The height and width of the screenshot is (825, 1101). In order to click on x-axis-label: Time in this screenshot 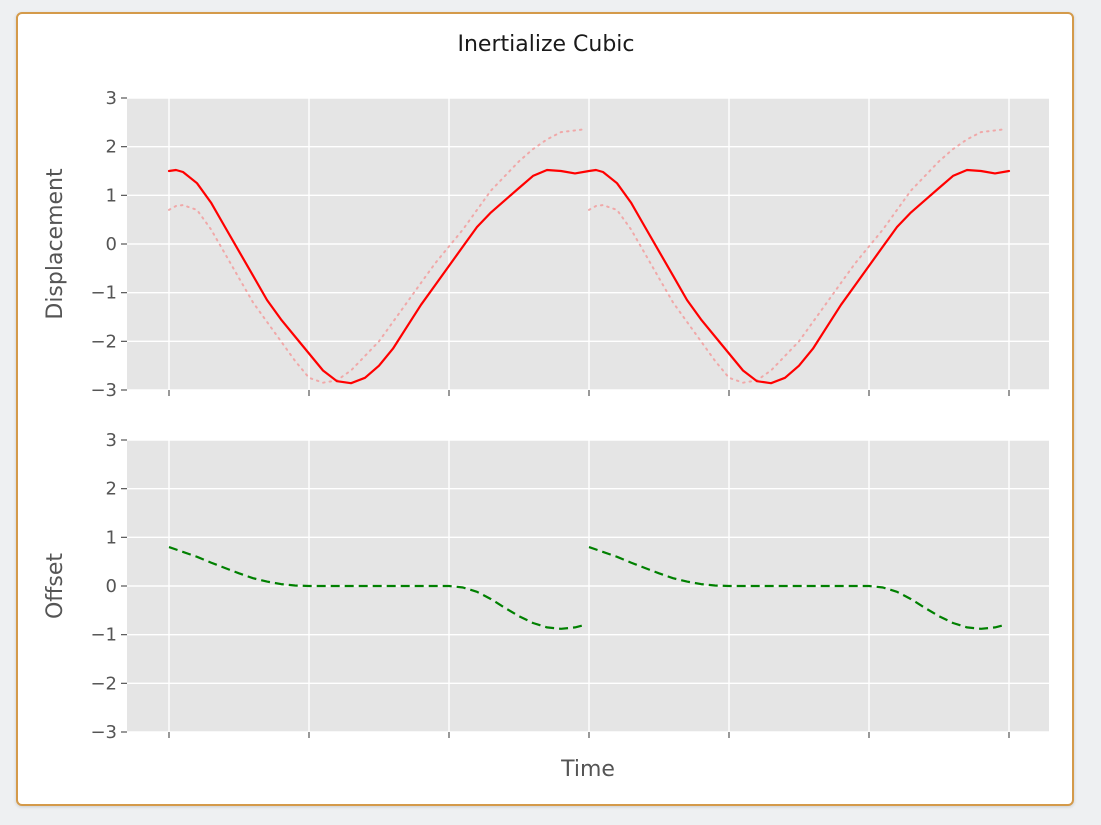, I will do `click(587, 769)`.